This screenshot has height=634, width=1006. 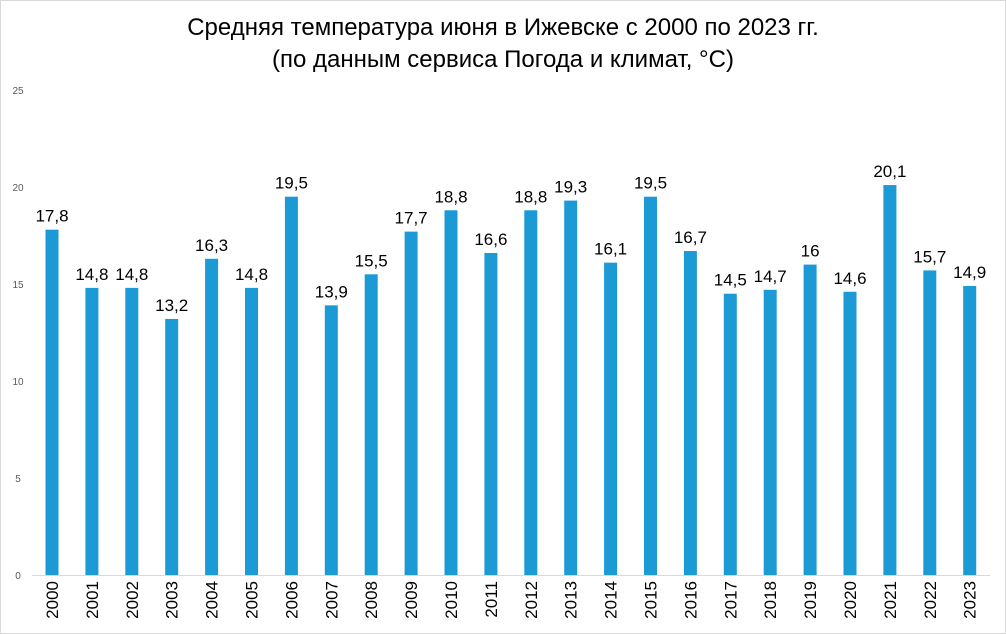 I want to click on x-tick-label-2019: 2019, so click(x=810, y=600).